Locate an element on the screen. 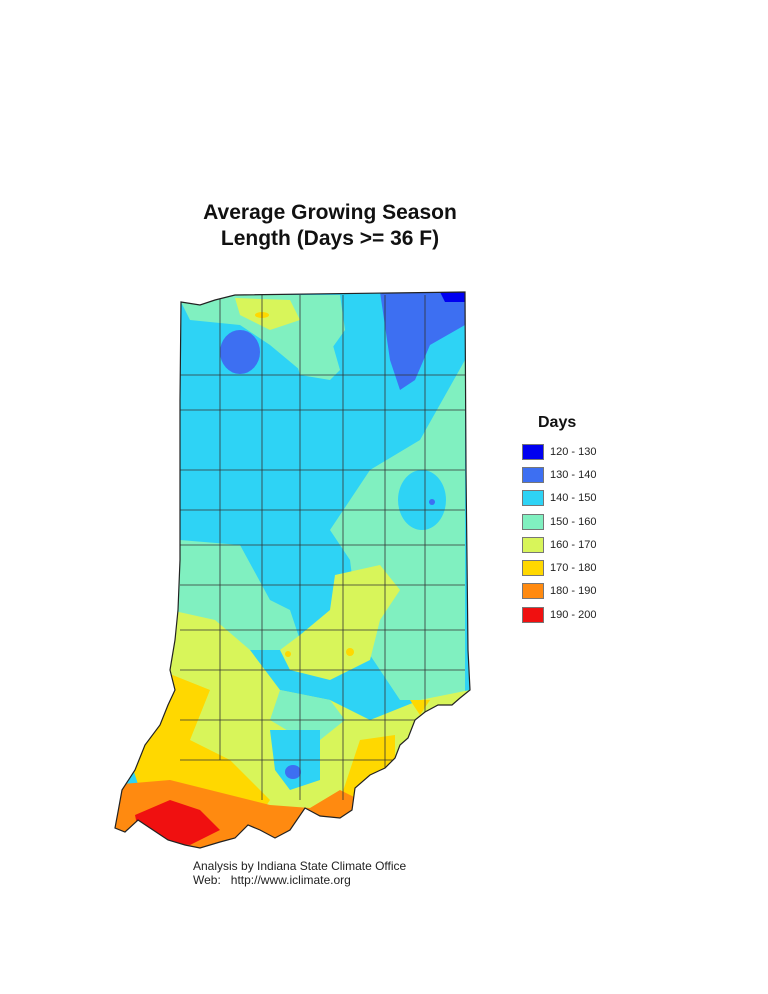  legend-label: 180 - 190 is located at coordinates (573, 591).